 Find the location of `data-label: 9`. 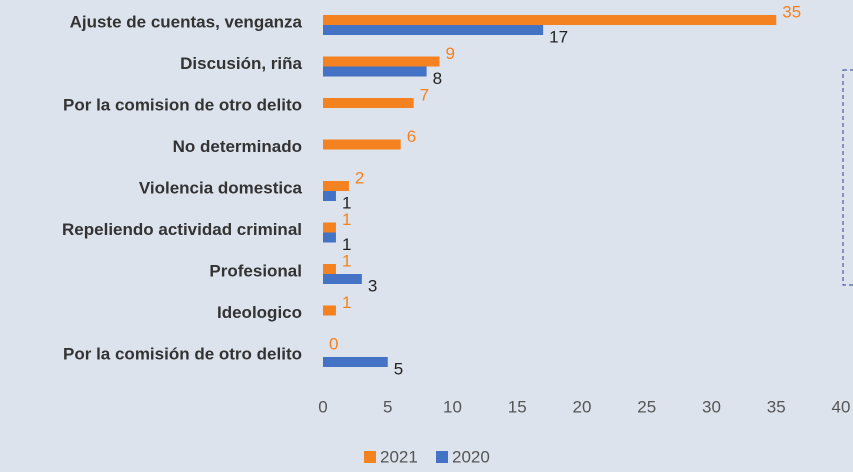

data-label: 9 is located at coordinates (450, 53).